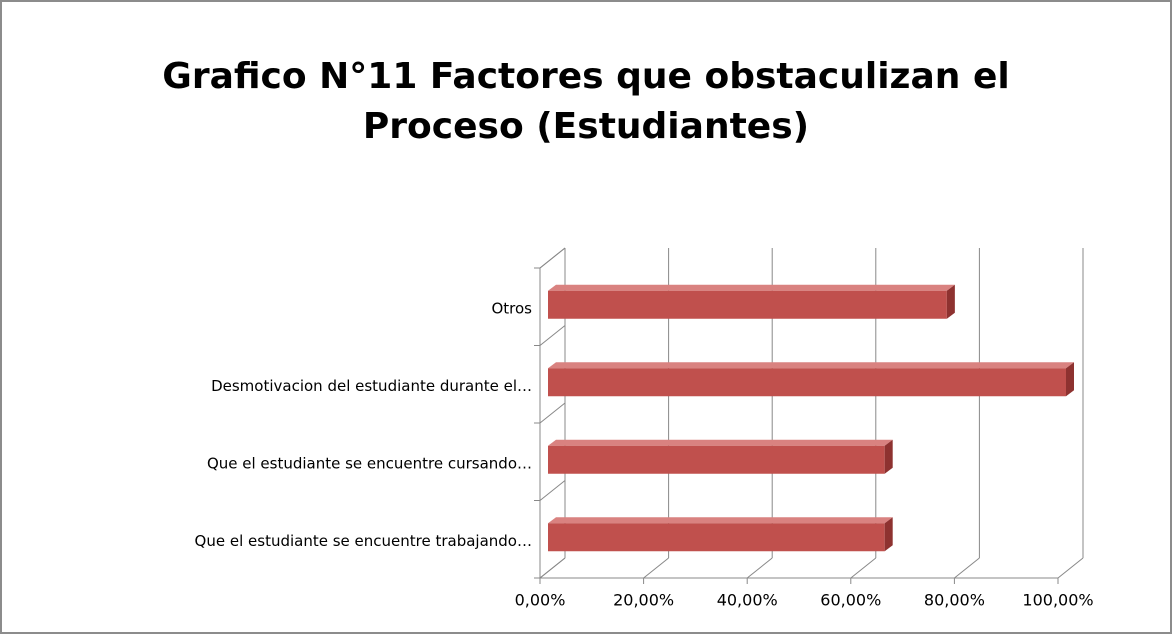 The height and width of the screenshot is (634, 1172). What do you see at coordinates (850, 600) in the screenshot?
I see `x-tick-label: 60,00%` at bounding box center [850, 600].